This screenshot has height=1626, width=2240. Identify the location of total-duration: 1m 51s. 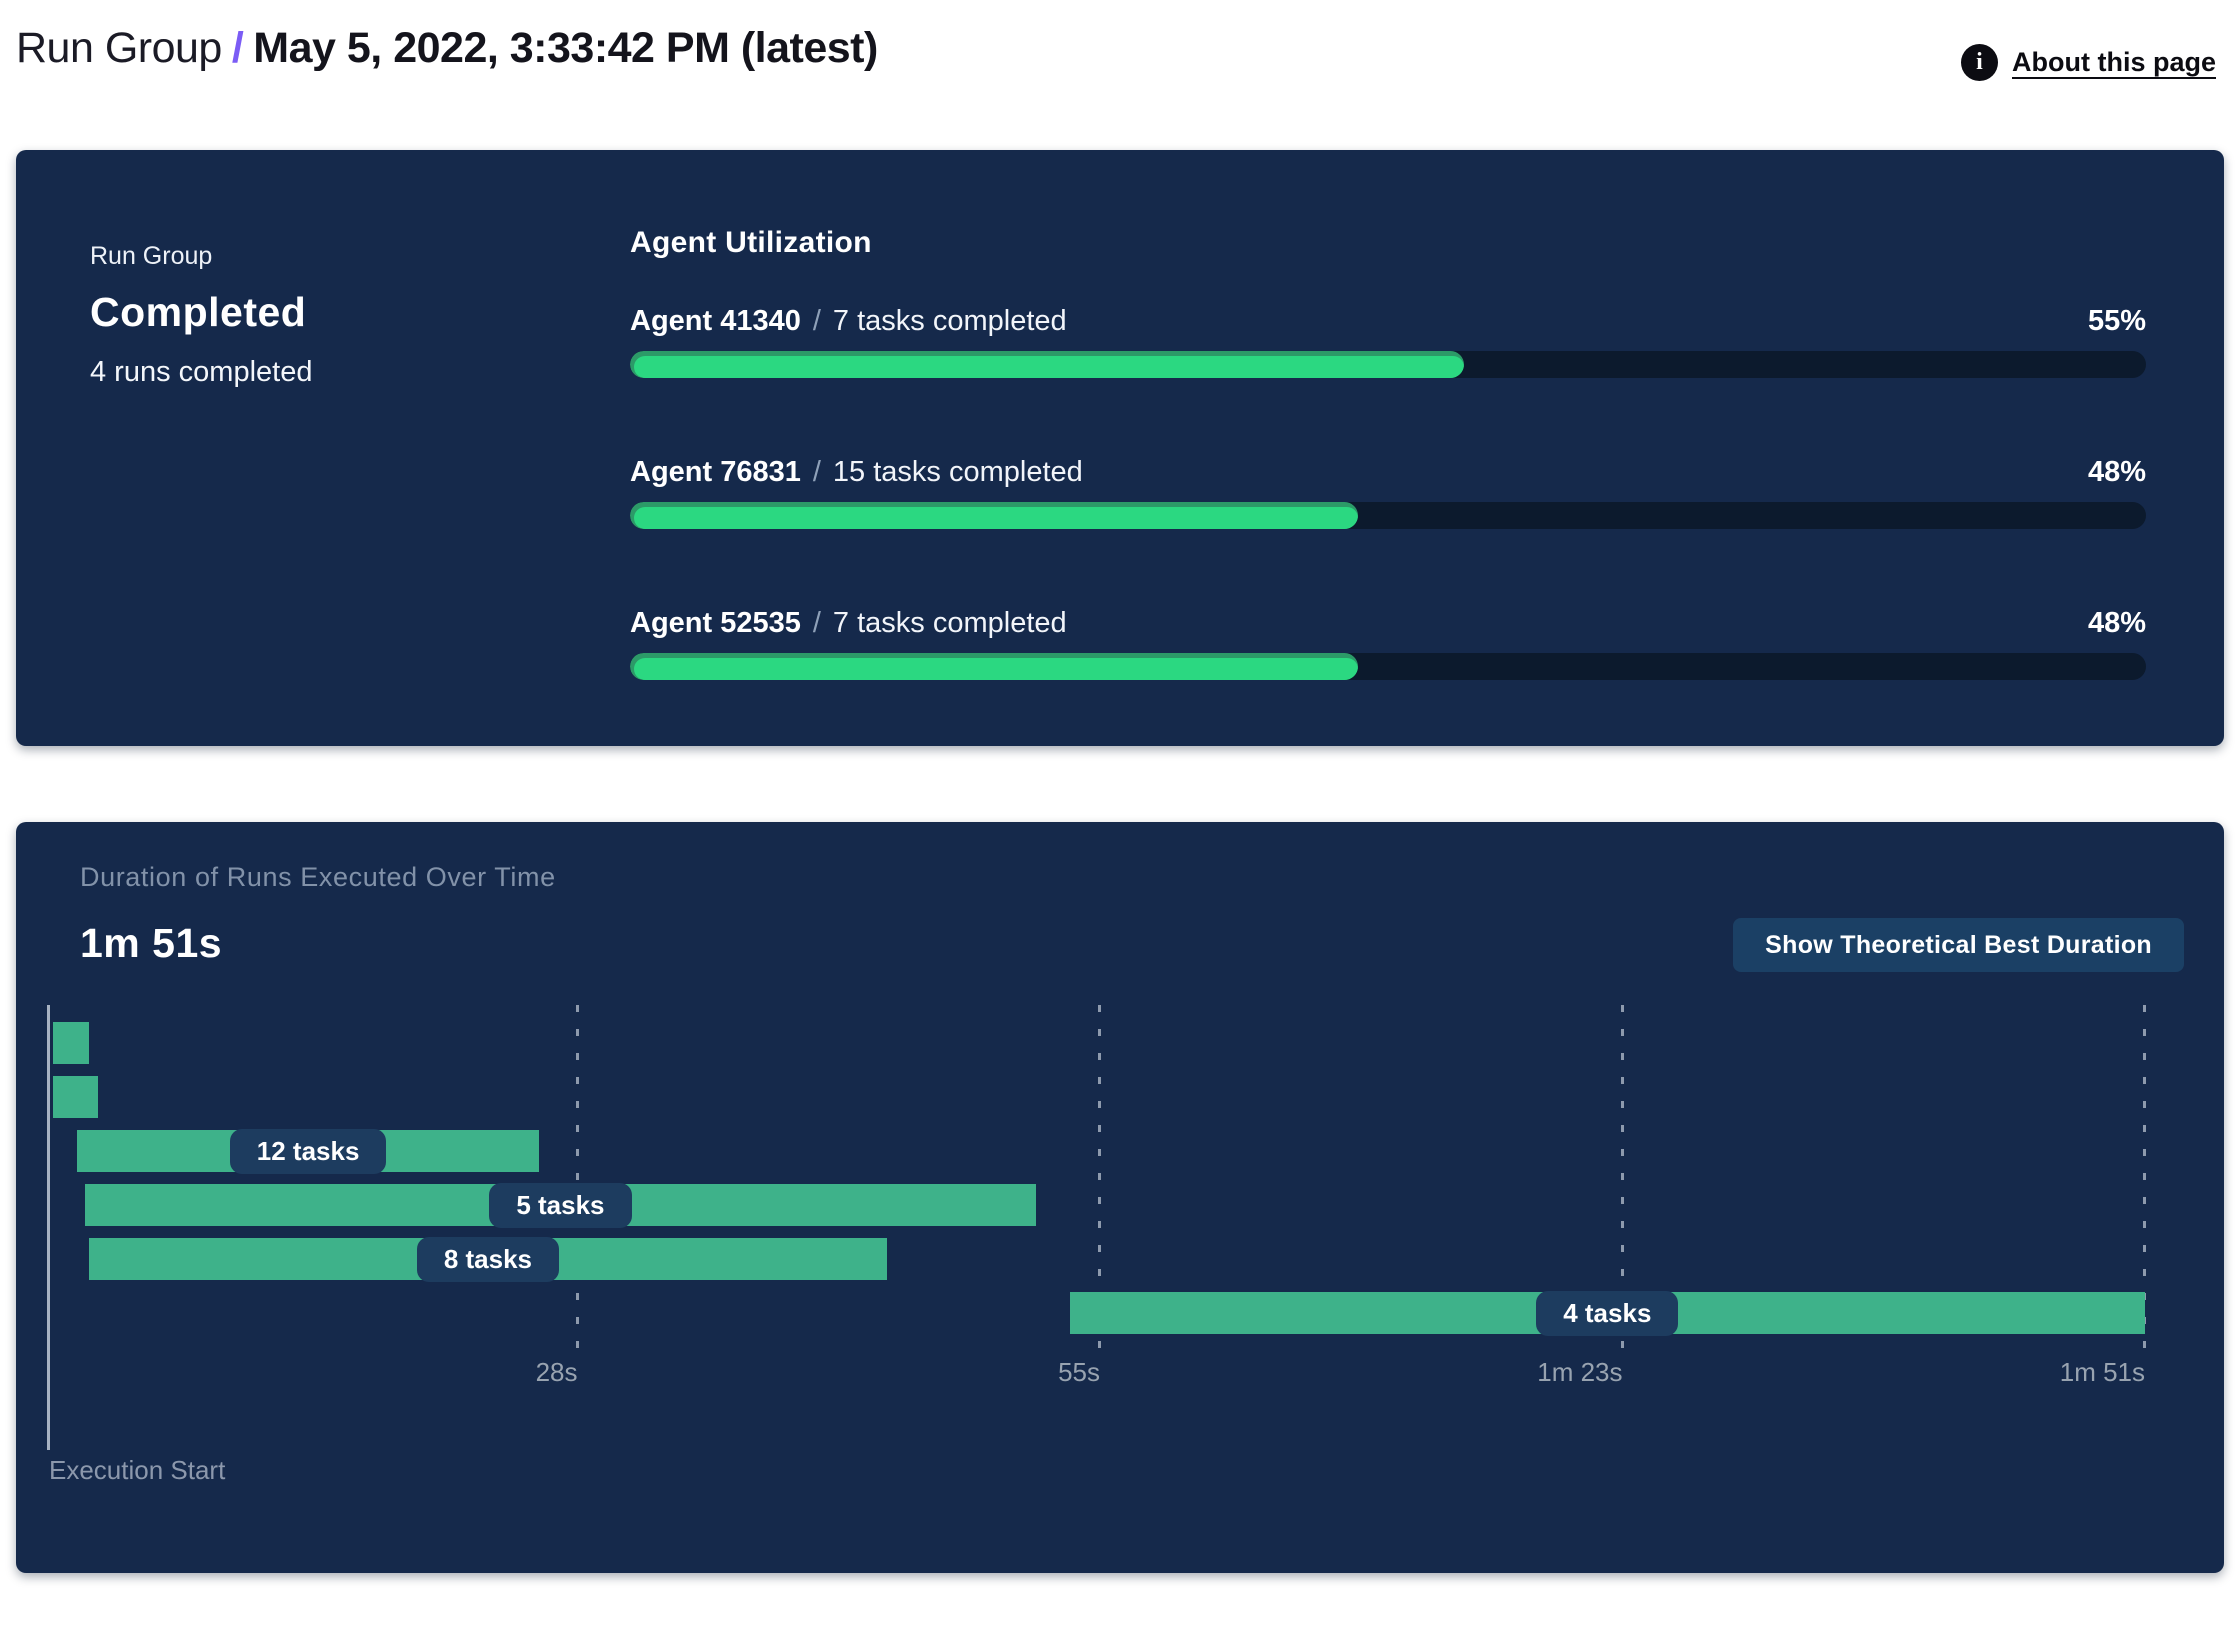
(151, 943).